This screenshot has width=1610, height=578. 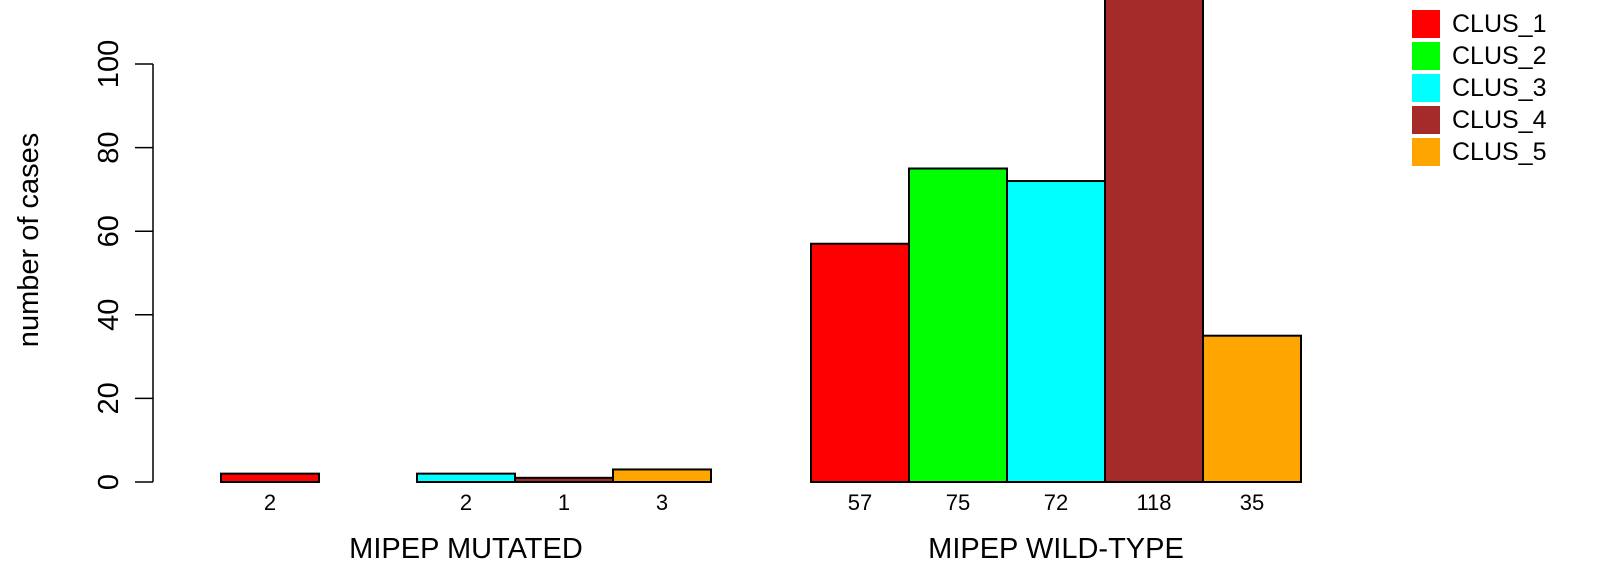 I want to click on y-tick-label: 80, so click(x=109, y=147).